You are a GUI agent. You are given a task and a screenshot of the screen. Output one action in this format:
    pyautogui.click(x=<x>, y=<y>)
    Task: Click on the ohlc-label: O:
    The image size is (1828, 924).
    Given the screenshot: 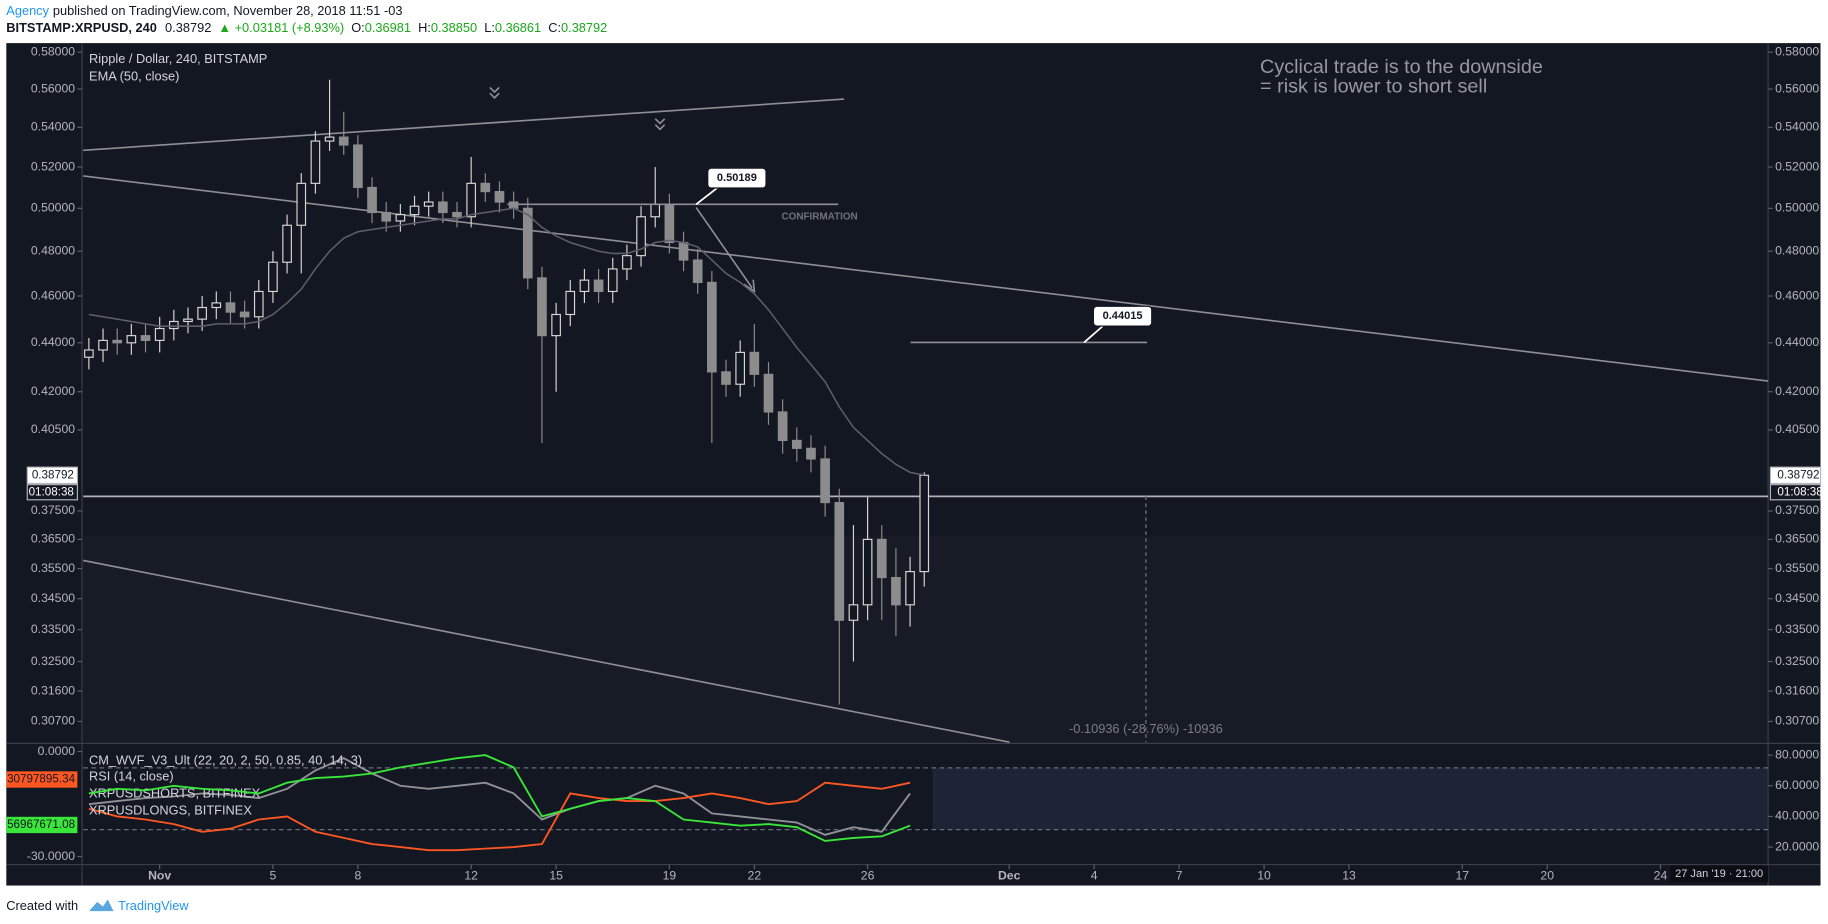 What is the action you would take?
    pyautogui.click(x=358, y=28)
    